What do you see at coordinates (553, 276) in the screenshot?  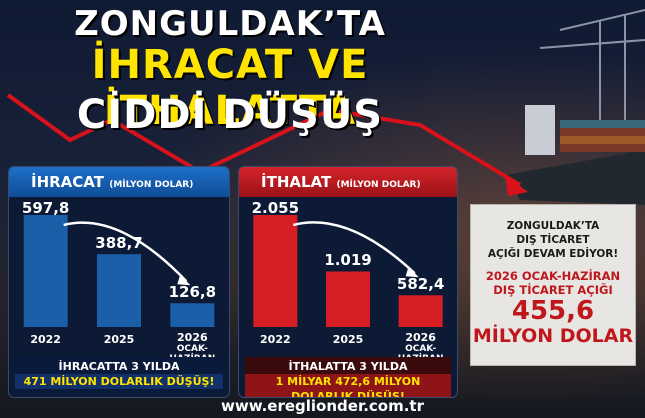 I see `note-line4: 2026 OCAK-HAZİRAN` at bounding box center [553, 276].